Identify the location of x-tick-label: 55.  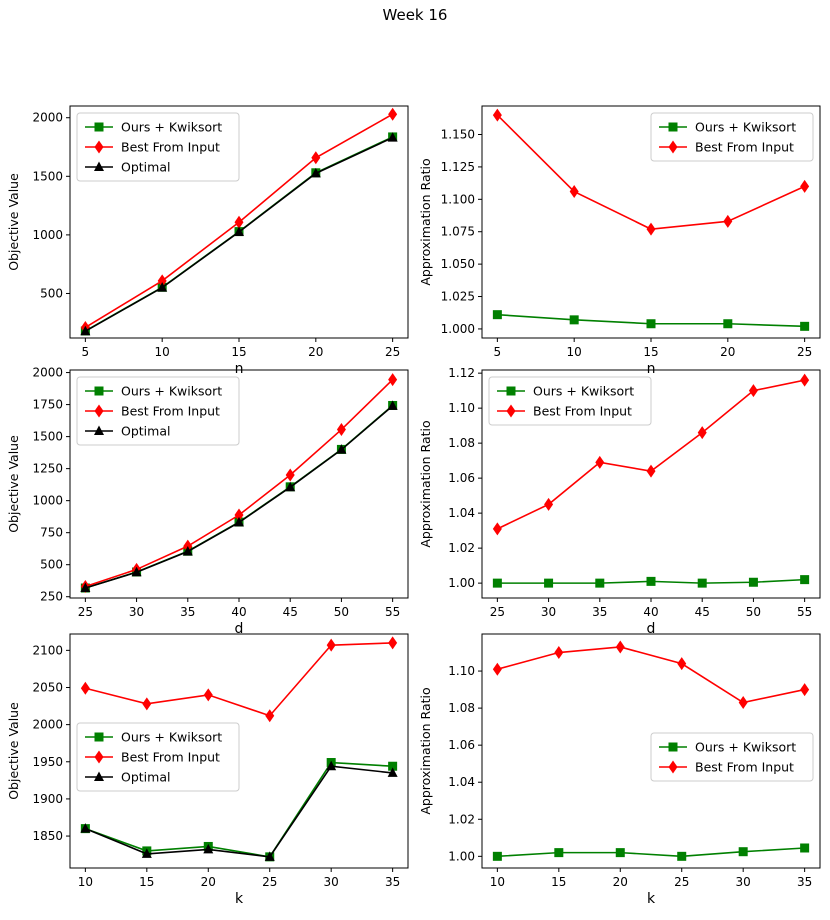
(392, 612).